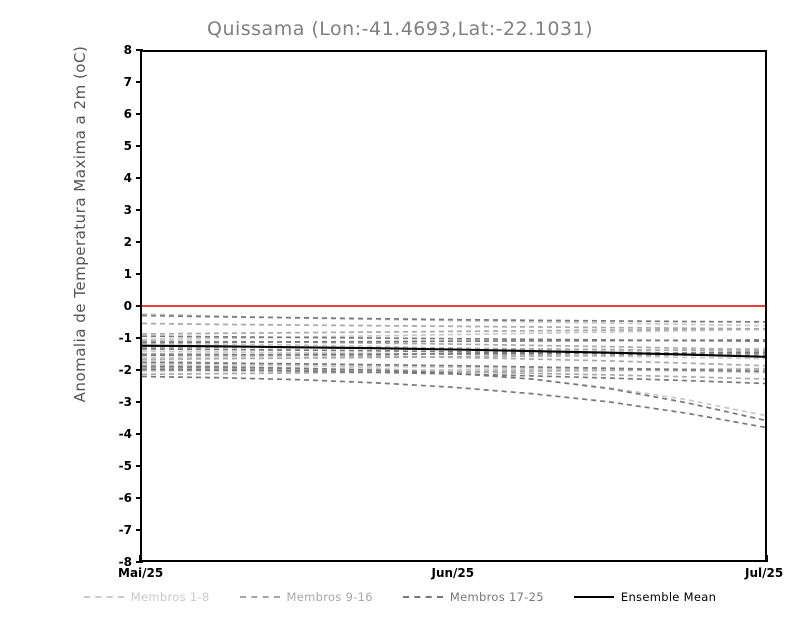 The width and height of the screenshot is (800, 618). What do you see at coordinates (127, 114) in the screenshot?
I see `y-axis-tick-label: 6` at bounding box center [127, 114].